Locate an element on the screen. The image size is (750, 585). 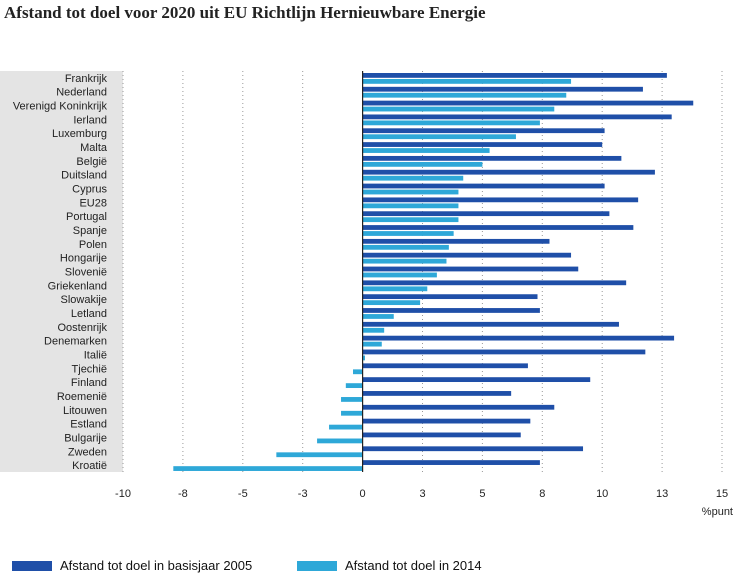
category-label-24: Litouwen is located at coordinates (85, 411).